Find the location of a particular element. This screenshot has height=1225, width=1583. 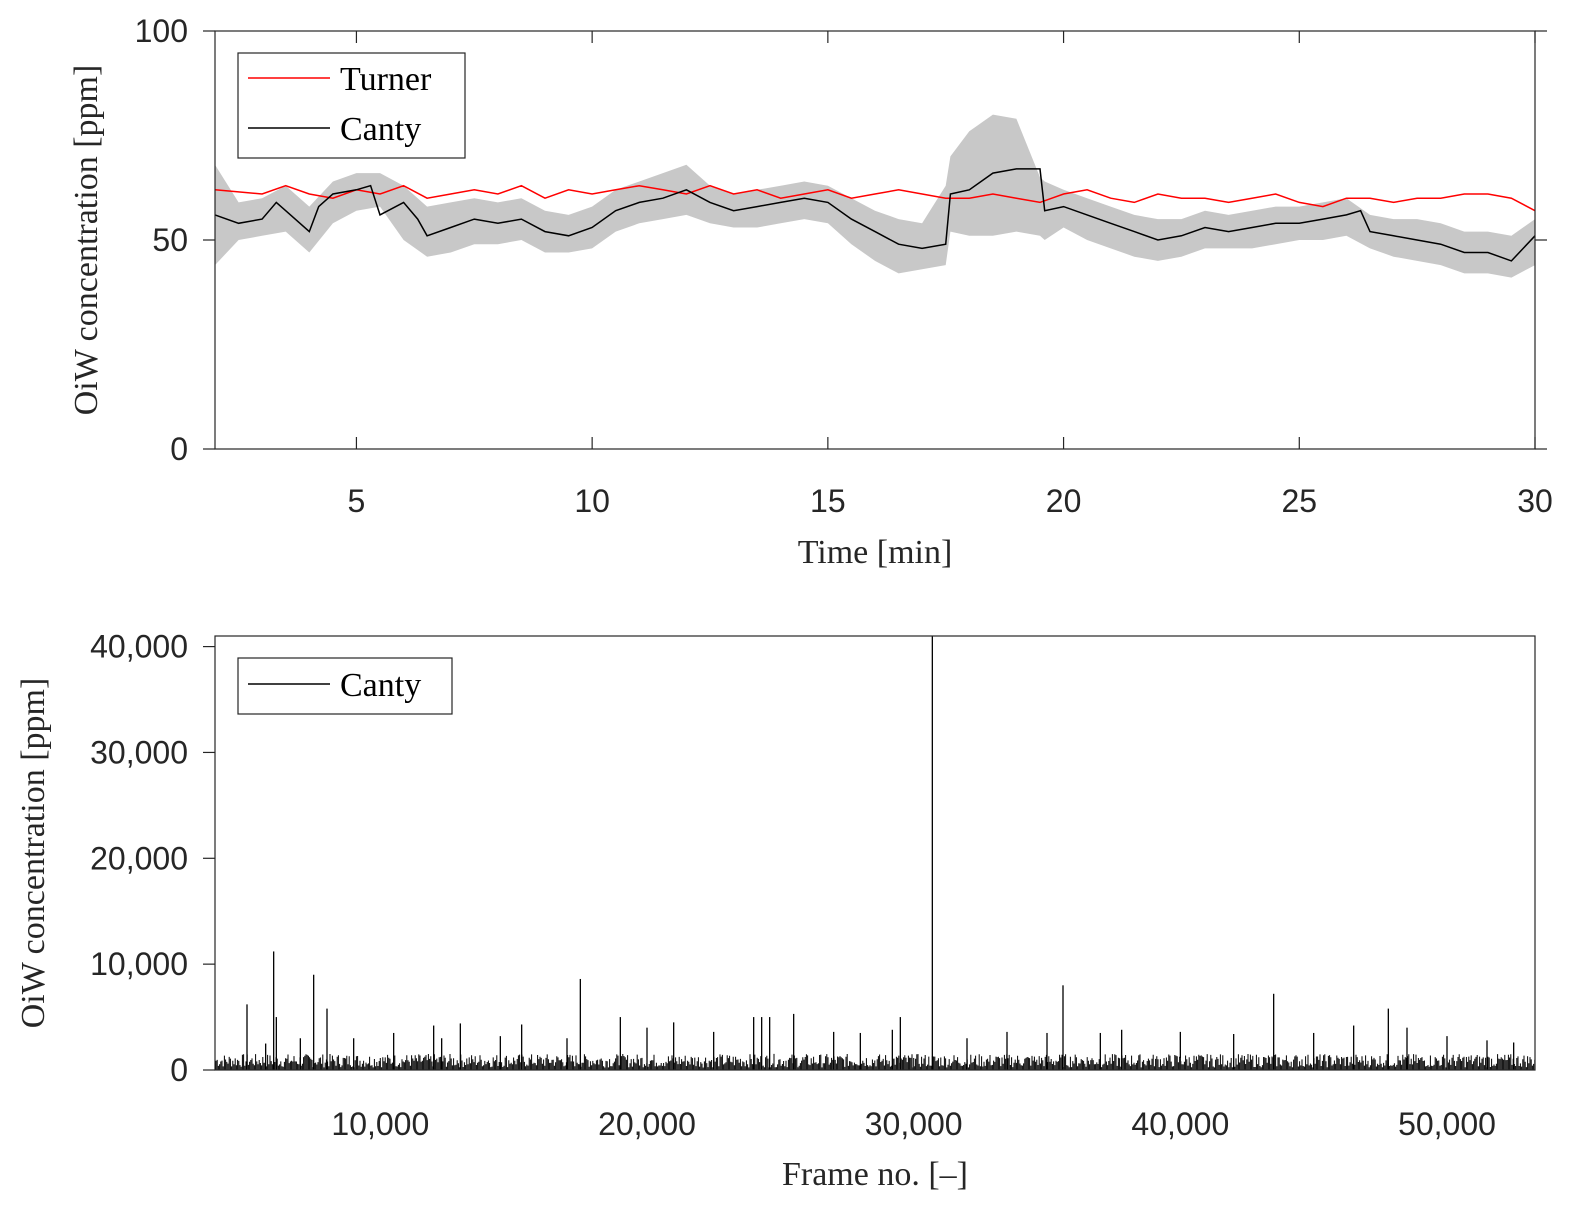

bottom-xlabel: Frame no. [–] is located at coordinates (875, 1174).